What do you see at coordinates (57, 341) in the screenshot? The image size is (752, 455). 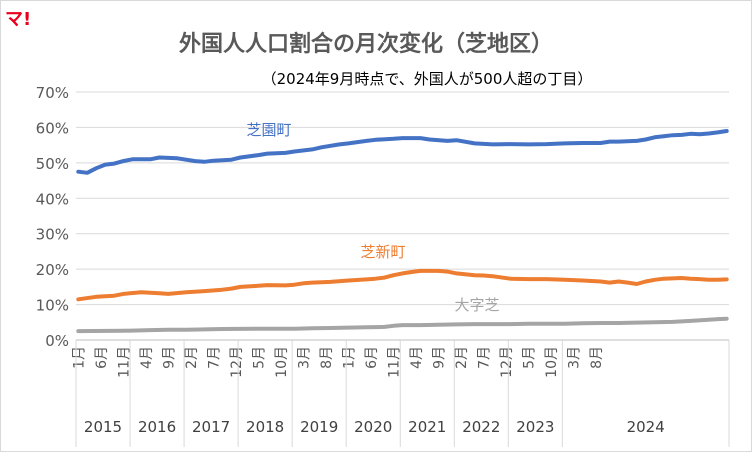 I see `y-tick-label: 0%` at bounding box center [57, 341].